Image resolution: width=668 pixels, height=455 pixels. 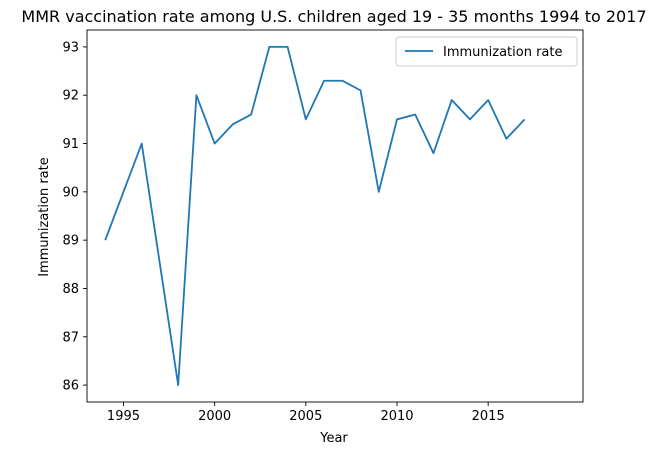 I want to click on y-tick-label: 89, so click(x=70, y=241).